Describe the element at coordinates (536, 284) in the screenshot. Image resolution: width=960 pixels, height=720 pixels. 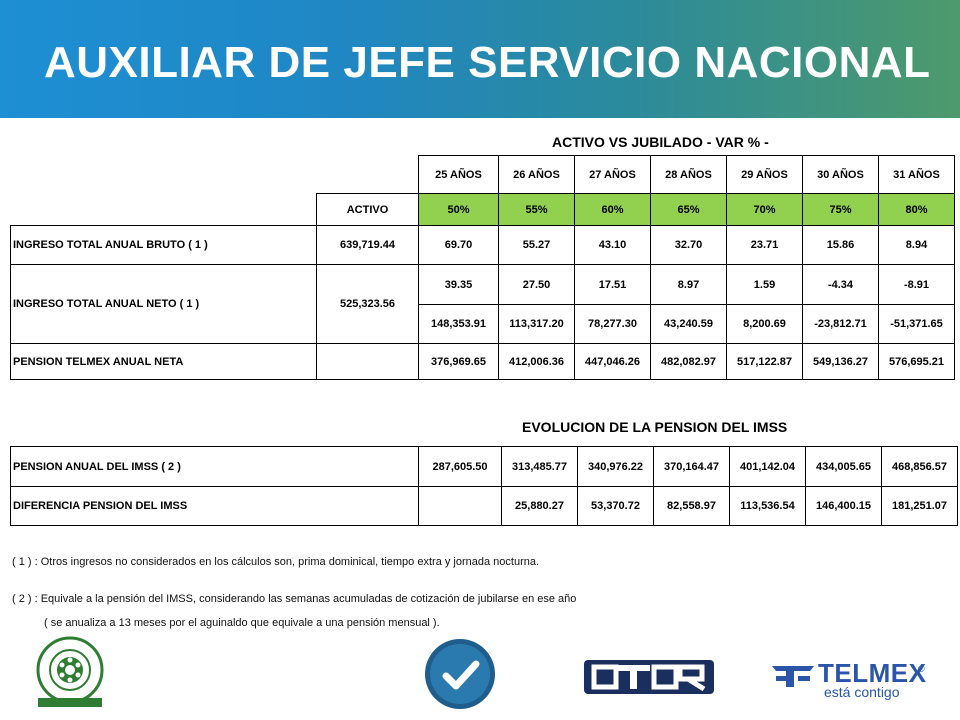
I see `table-cell: 27.50` at that location.